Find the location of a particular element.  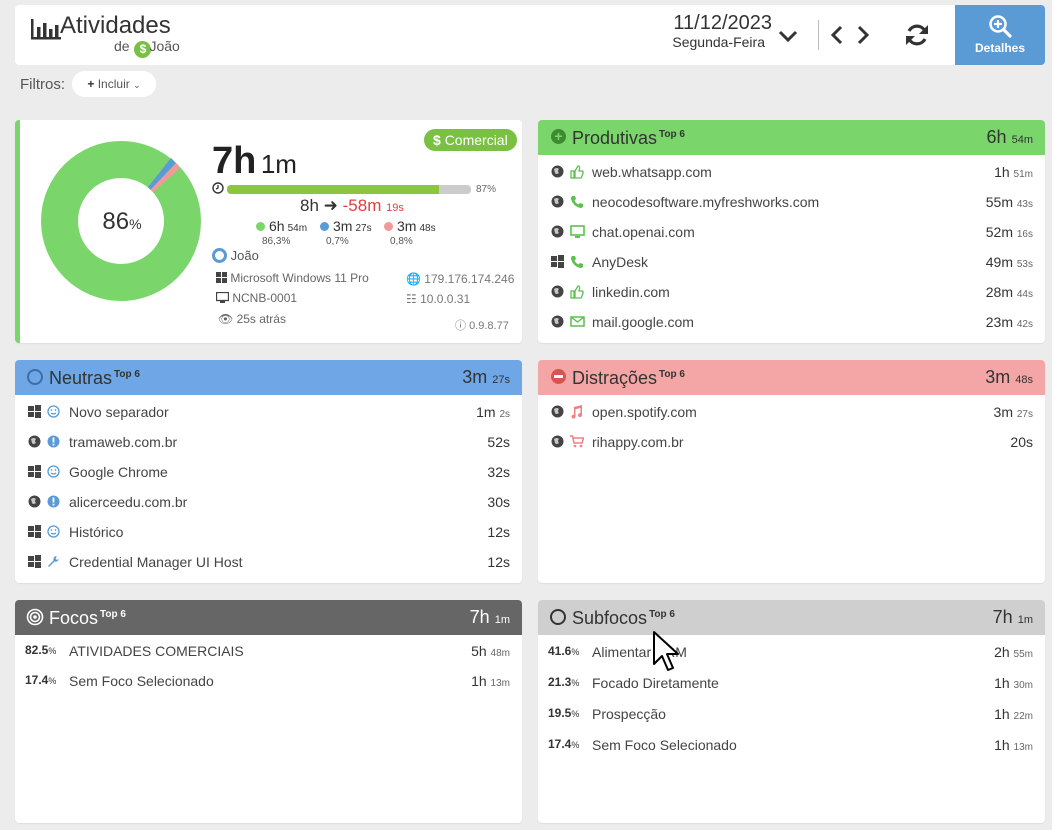

split-item: 3m 48s 0,8% is located at coordinates (410, 232).